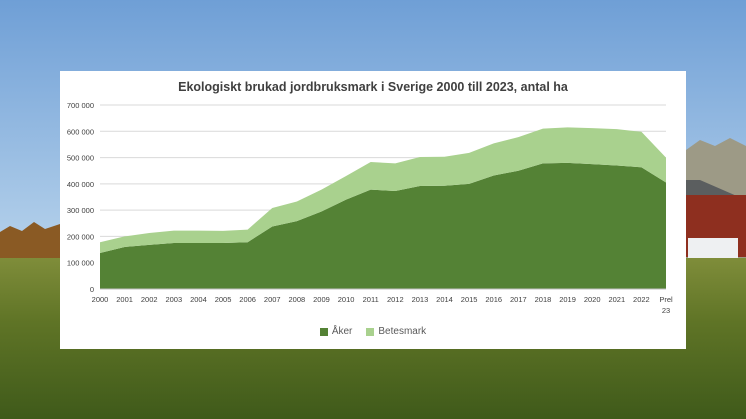 This screenshot has width=746, height=419. Describe the element at coordinates (297, 299) in the screenshot. I see `x-tick-label: 2008` at that location.